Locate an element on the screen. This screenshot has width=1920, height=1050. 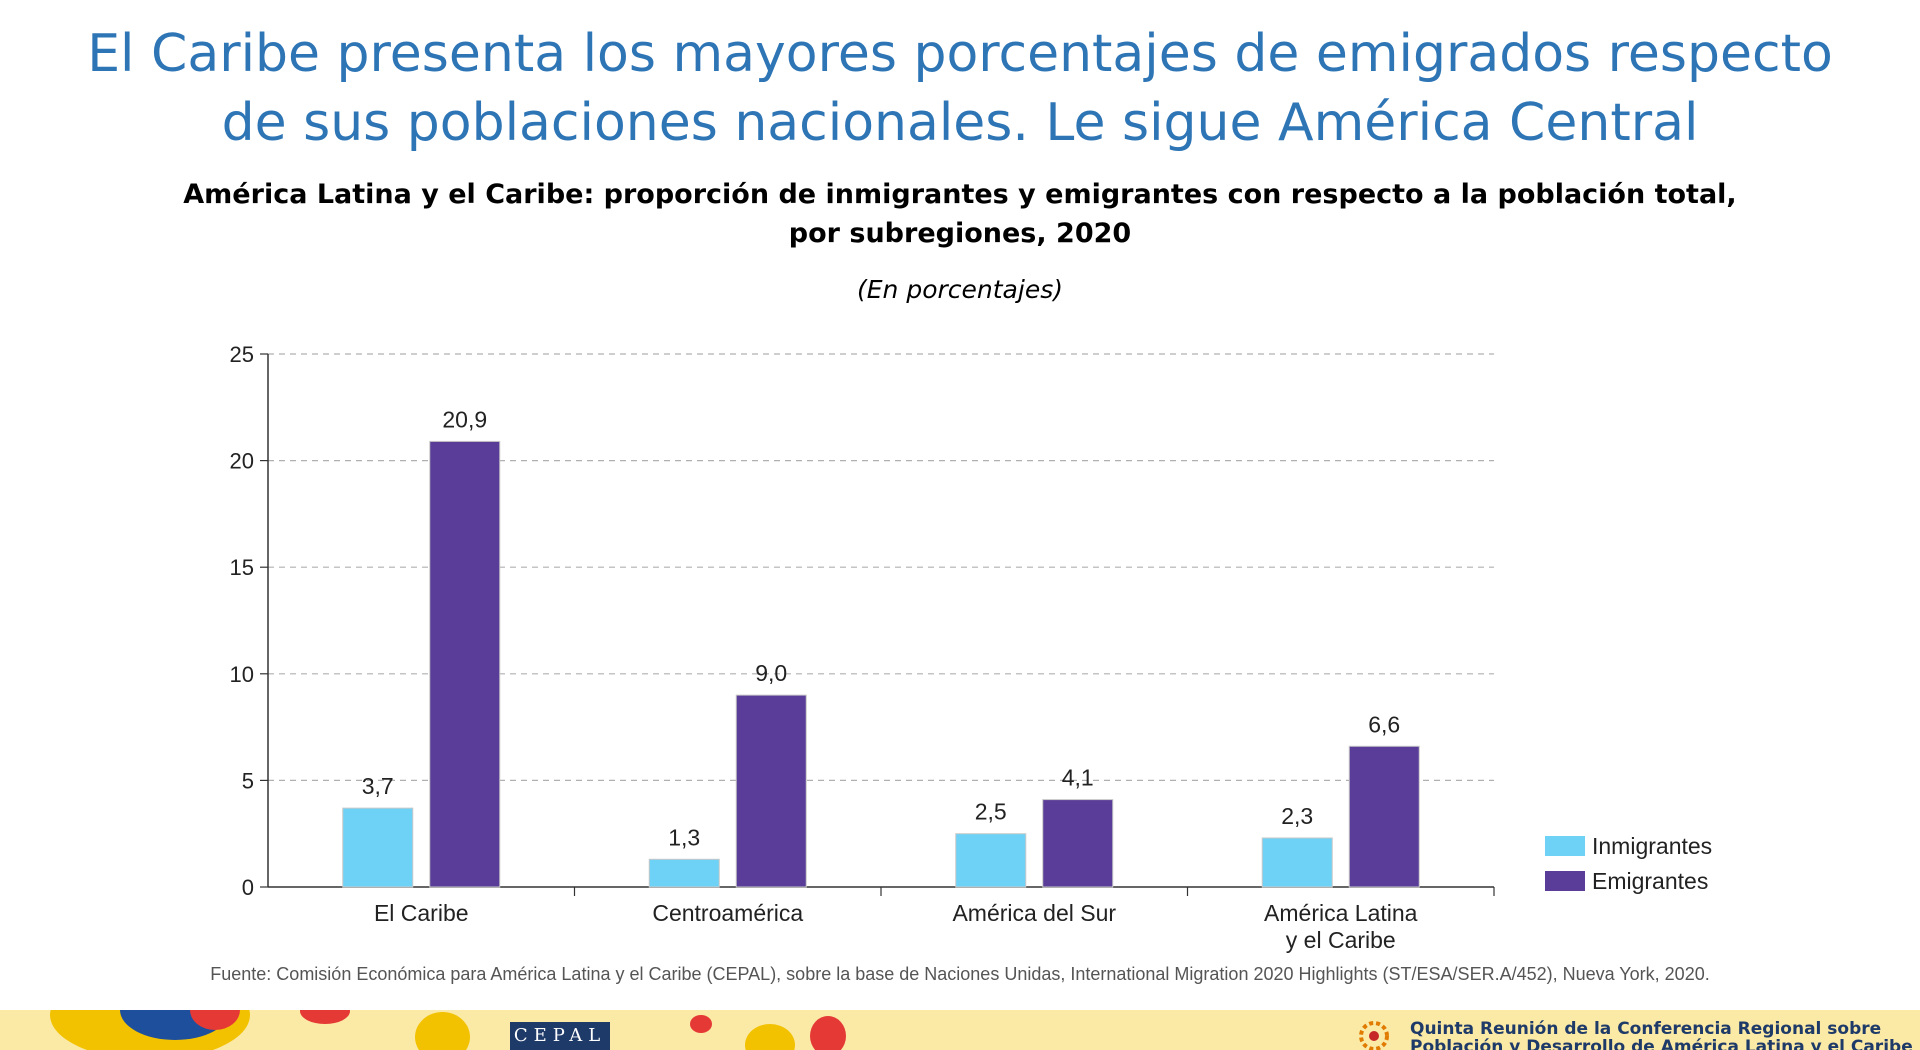
y-tick-label: 10 is located at coordinates (242, 674).